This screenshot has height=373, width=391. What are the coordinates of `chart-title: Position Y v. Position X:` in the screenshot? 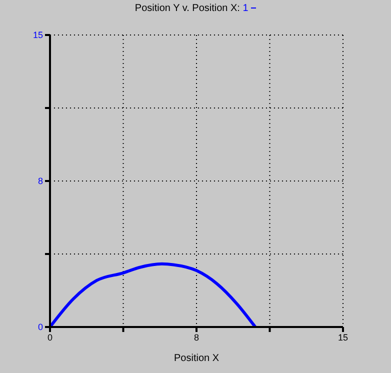 It's located at (187, 8).